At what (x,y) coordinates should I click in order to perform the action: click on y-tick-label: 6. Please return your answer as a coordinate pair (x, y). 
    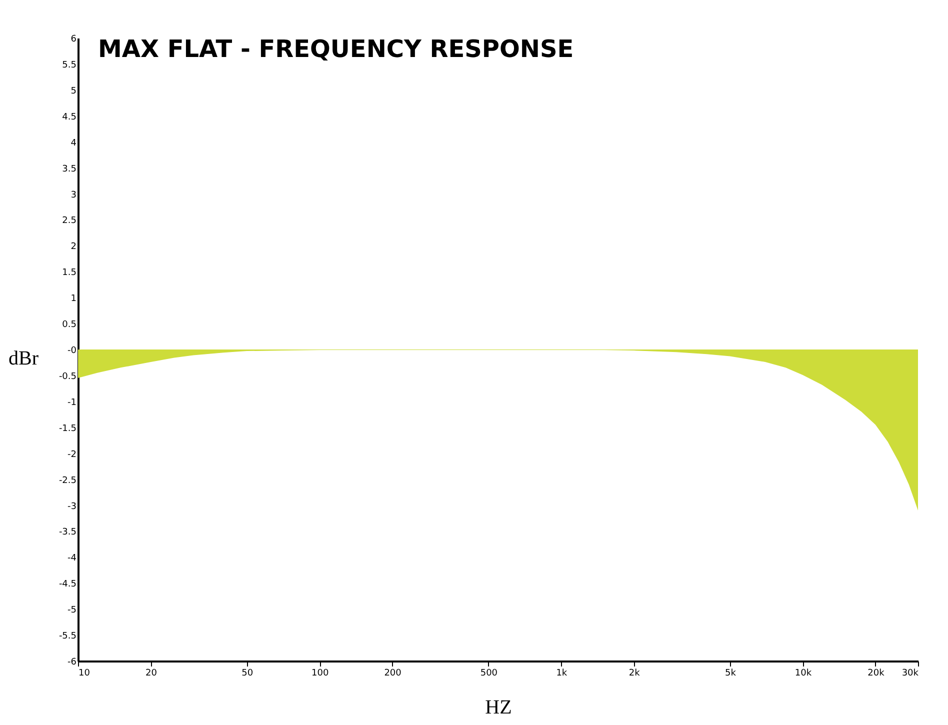
    Looking at the image, I should click on (73, 39).